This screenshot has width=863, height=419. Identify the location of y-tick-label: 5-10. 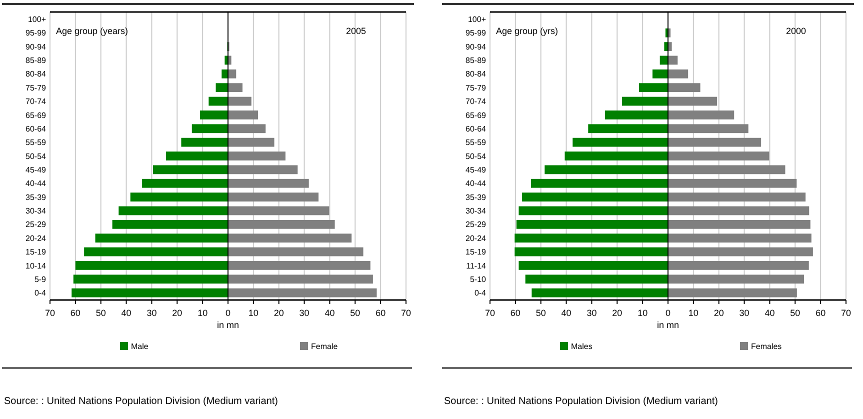
(478, 279).